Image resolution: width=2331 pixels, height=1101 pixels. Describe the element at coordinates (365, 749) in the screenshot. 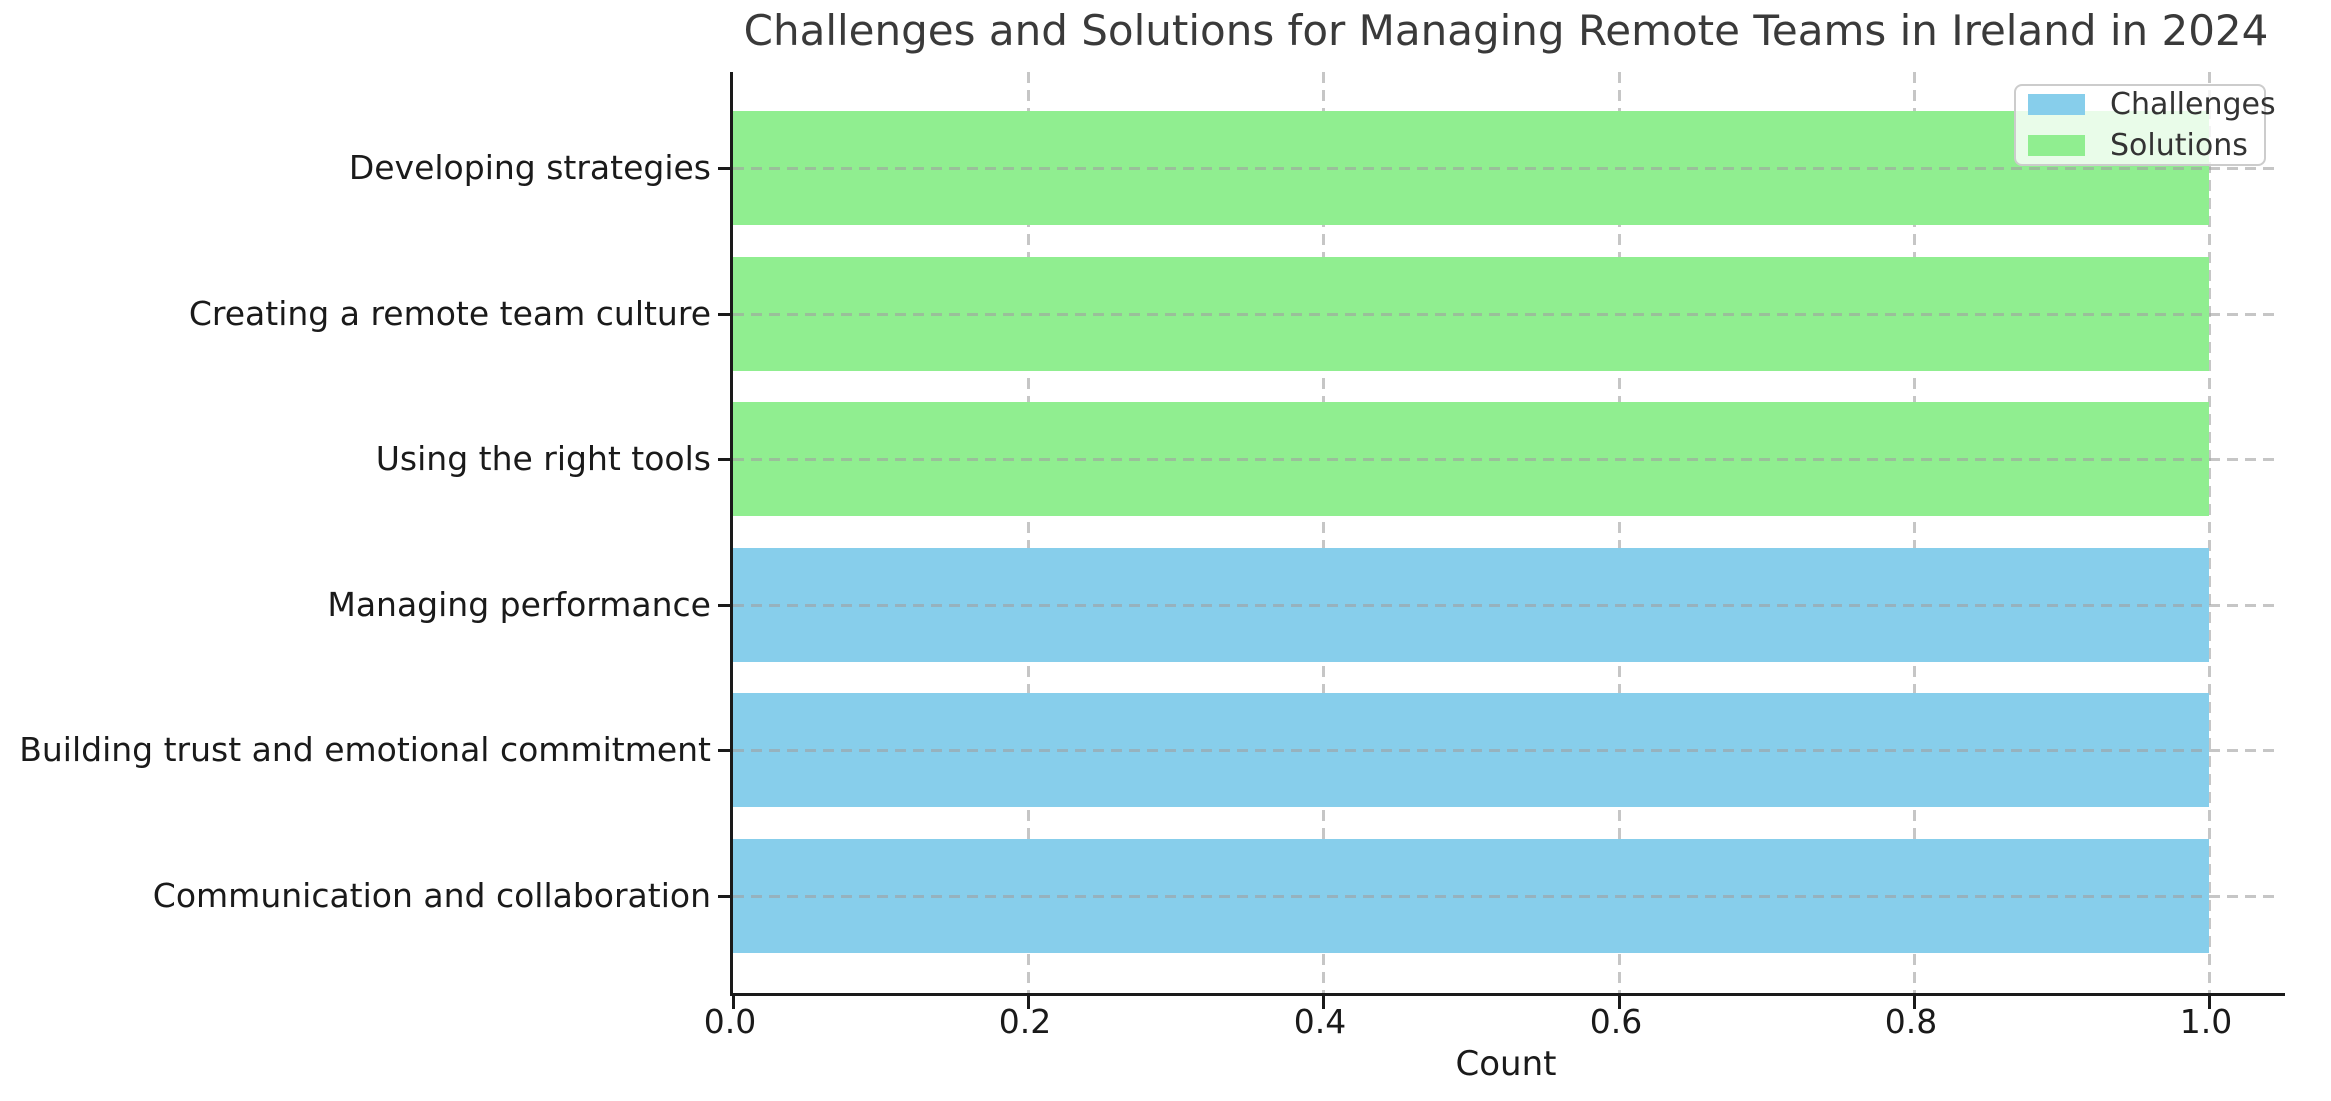

I see `y-tick-label-building-trust-and-emotional-commitment: Building trust and emotional commitment` at that location.